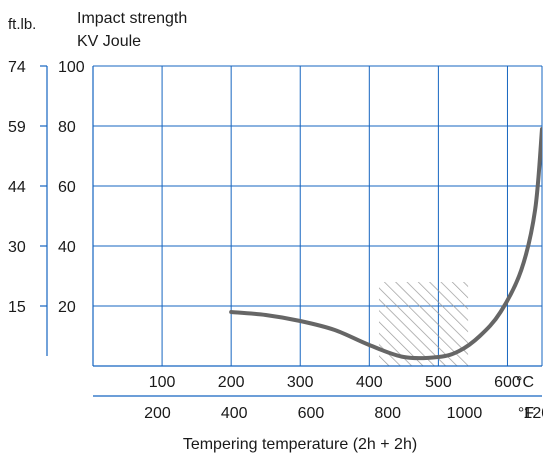  I want to click on y-title-line-1: Impact strength, so click(132, 18).